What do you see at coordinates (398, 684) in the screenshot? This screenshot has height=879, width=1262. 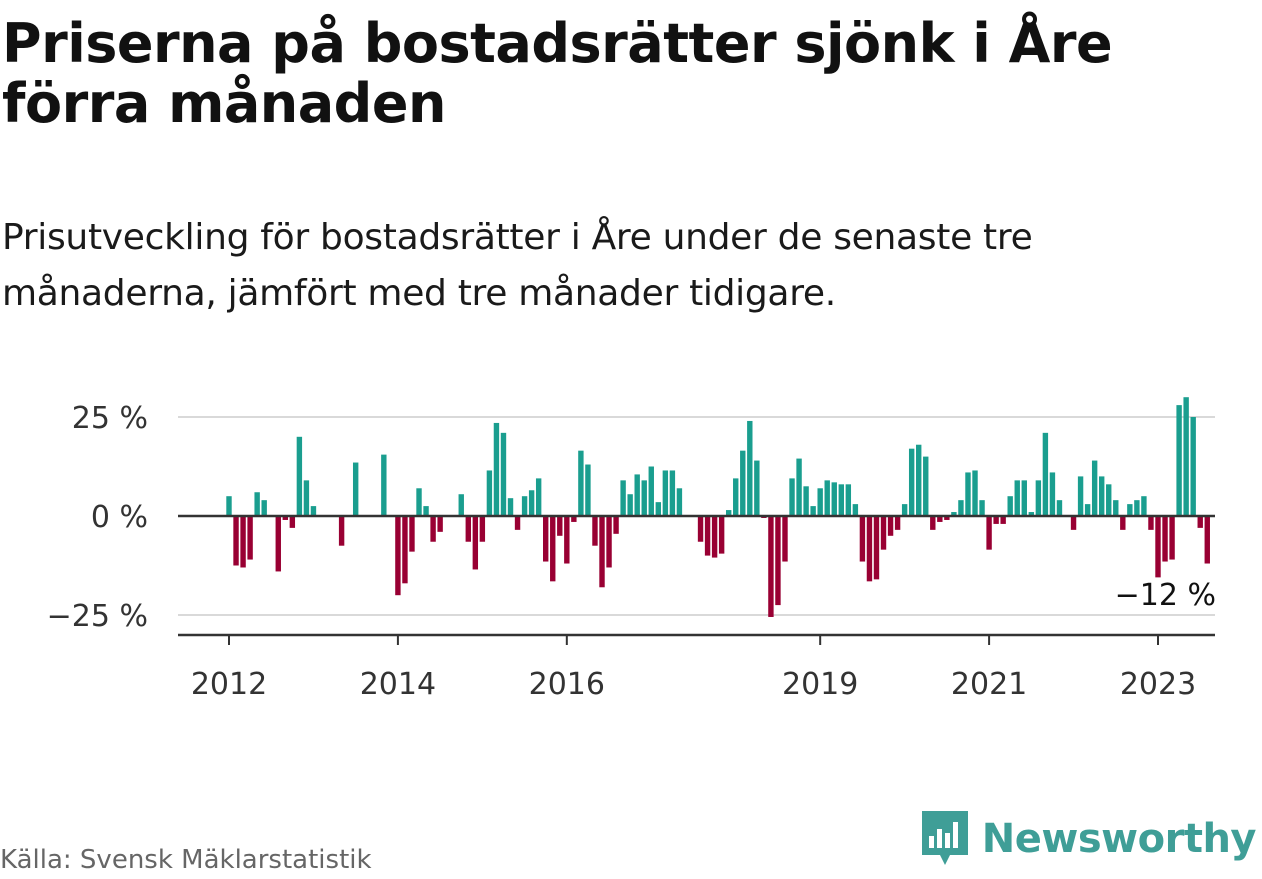 I see `x-tick-label: 2014` at bounding box center [398, 684].